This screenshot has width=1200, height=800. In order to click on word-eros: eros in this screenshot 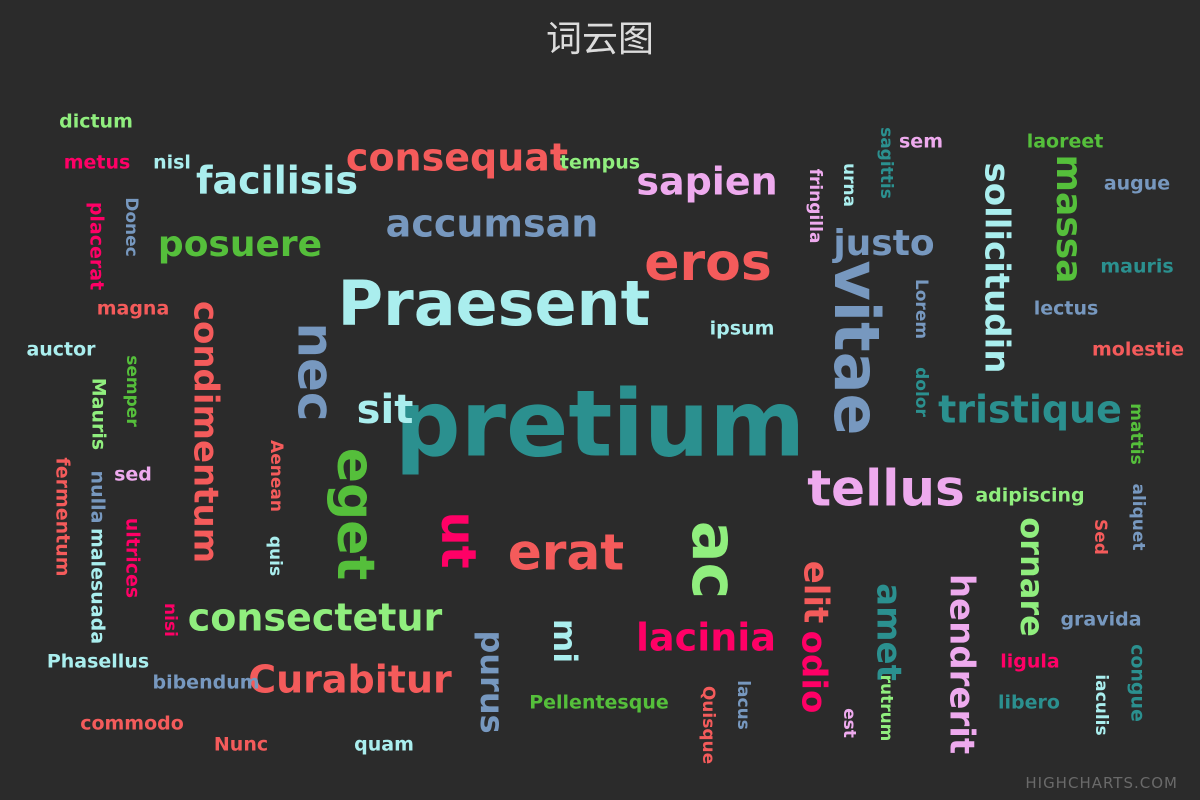, I will do `click(708, 263)`.